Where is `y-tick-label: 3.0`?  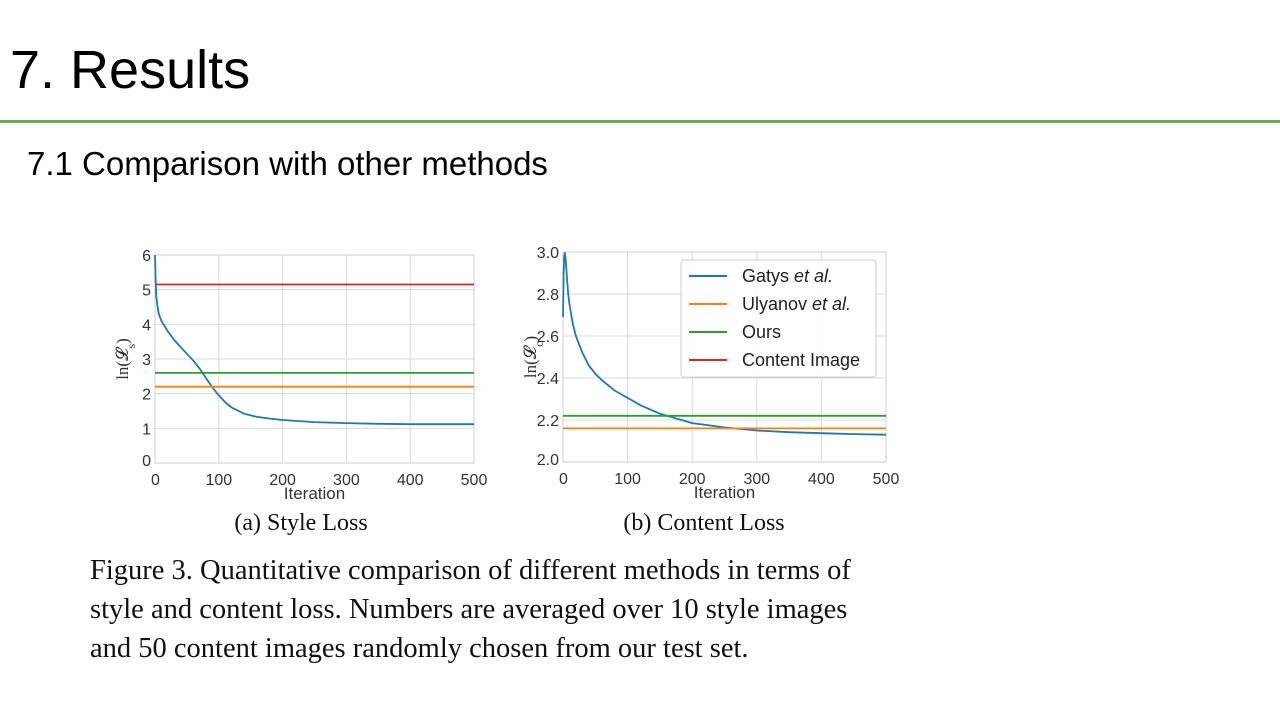 y-tick-label: 3.0 is located at coordinates (548, 253).